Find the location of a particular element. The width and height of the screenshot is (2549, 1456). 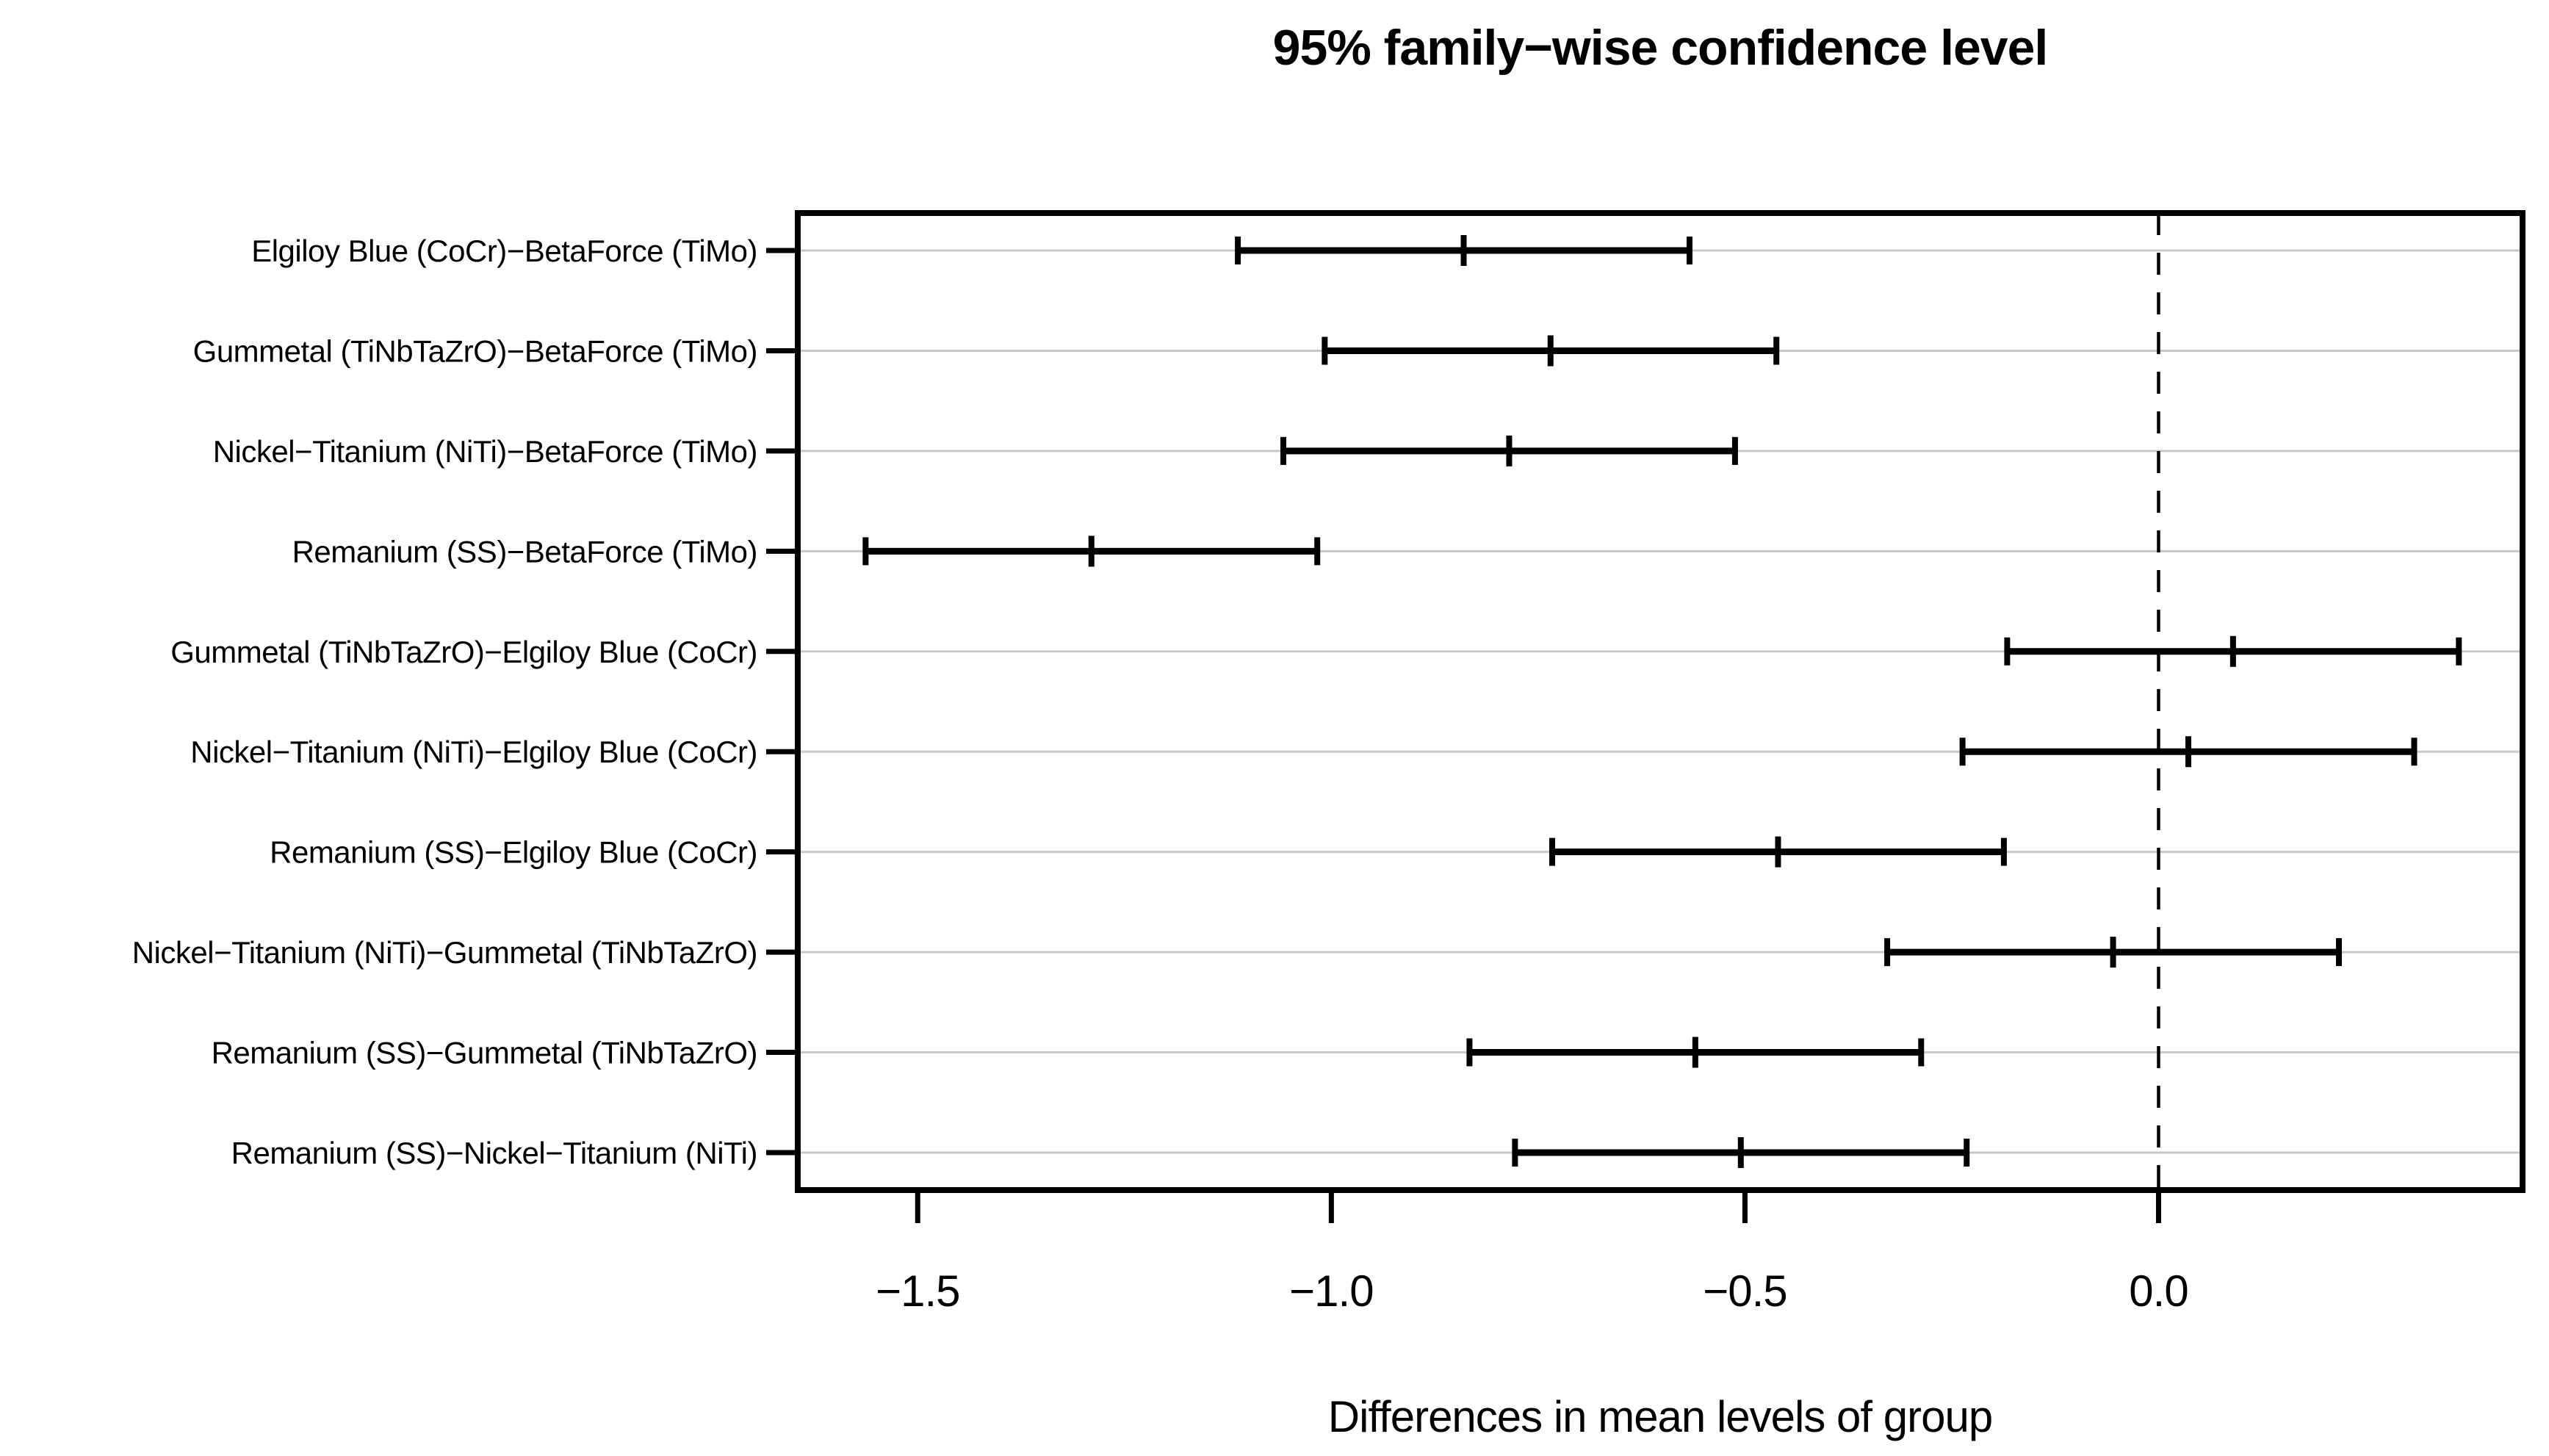

y-axis-label: Remanium (SS)−Nickel−Titanium (NiTi) is located at coordinates (494, 1153).